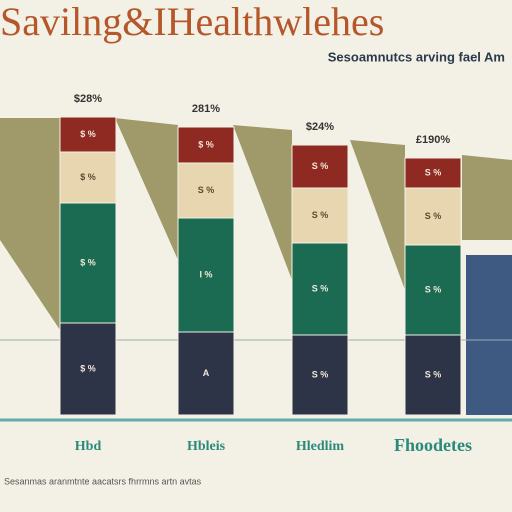 The width and height of the screenshot is (512, 512). Describe the element at coordinates (88, 99) in the screenshot. I see `top-label: $28%` at that location.